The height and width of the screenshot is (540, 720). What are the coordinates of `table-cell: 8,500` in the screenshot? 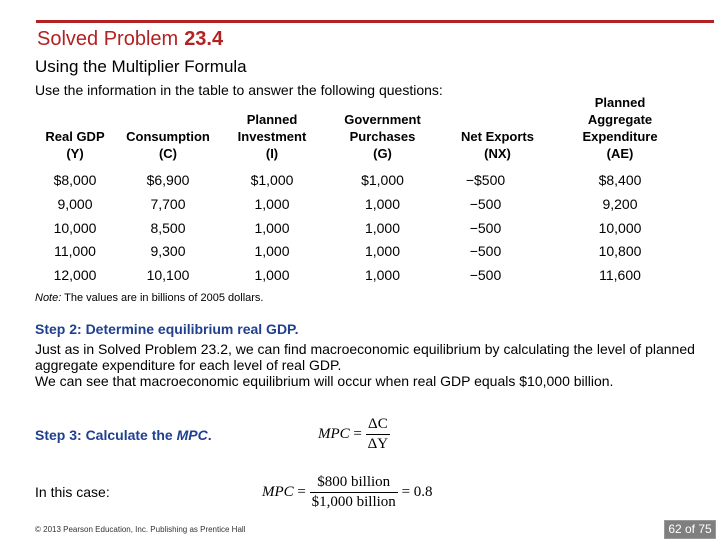 It's located at (168, 228).